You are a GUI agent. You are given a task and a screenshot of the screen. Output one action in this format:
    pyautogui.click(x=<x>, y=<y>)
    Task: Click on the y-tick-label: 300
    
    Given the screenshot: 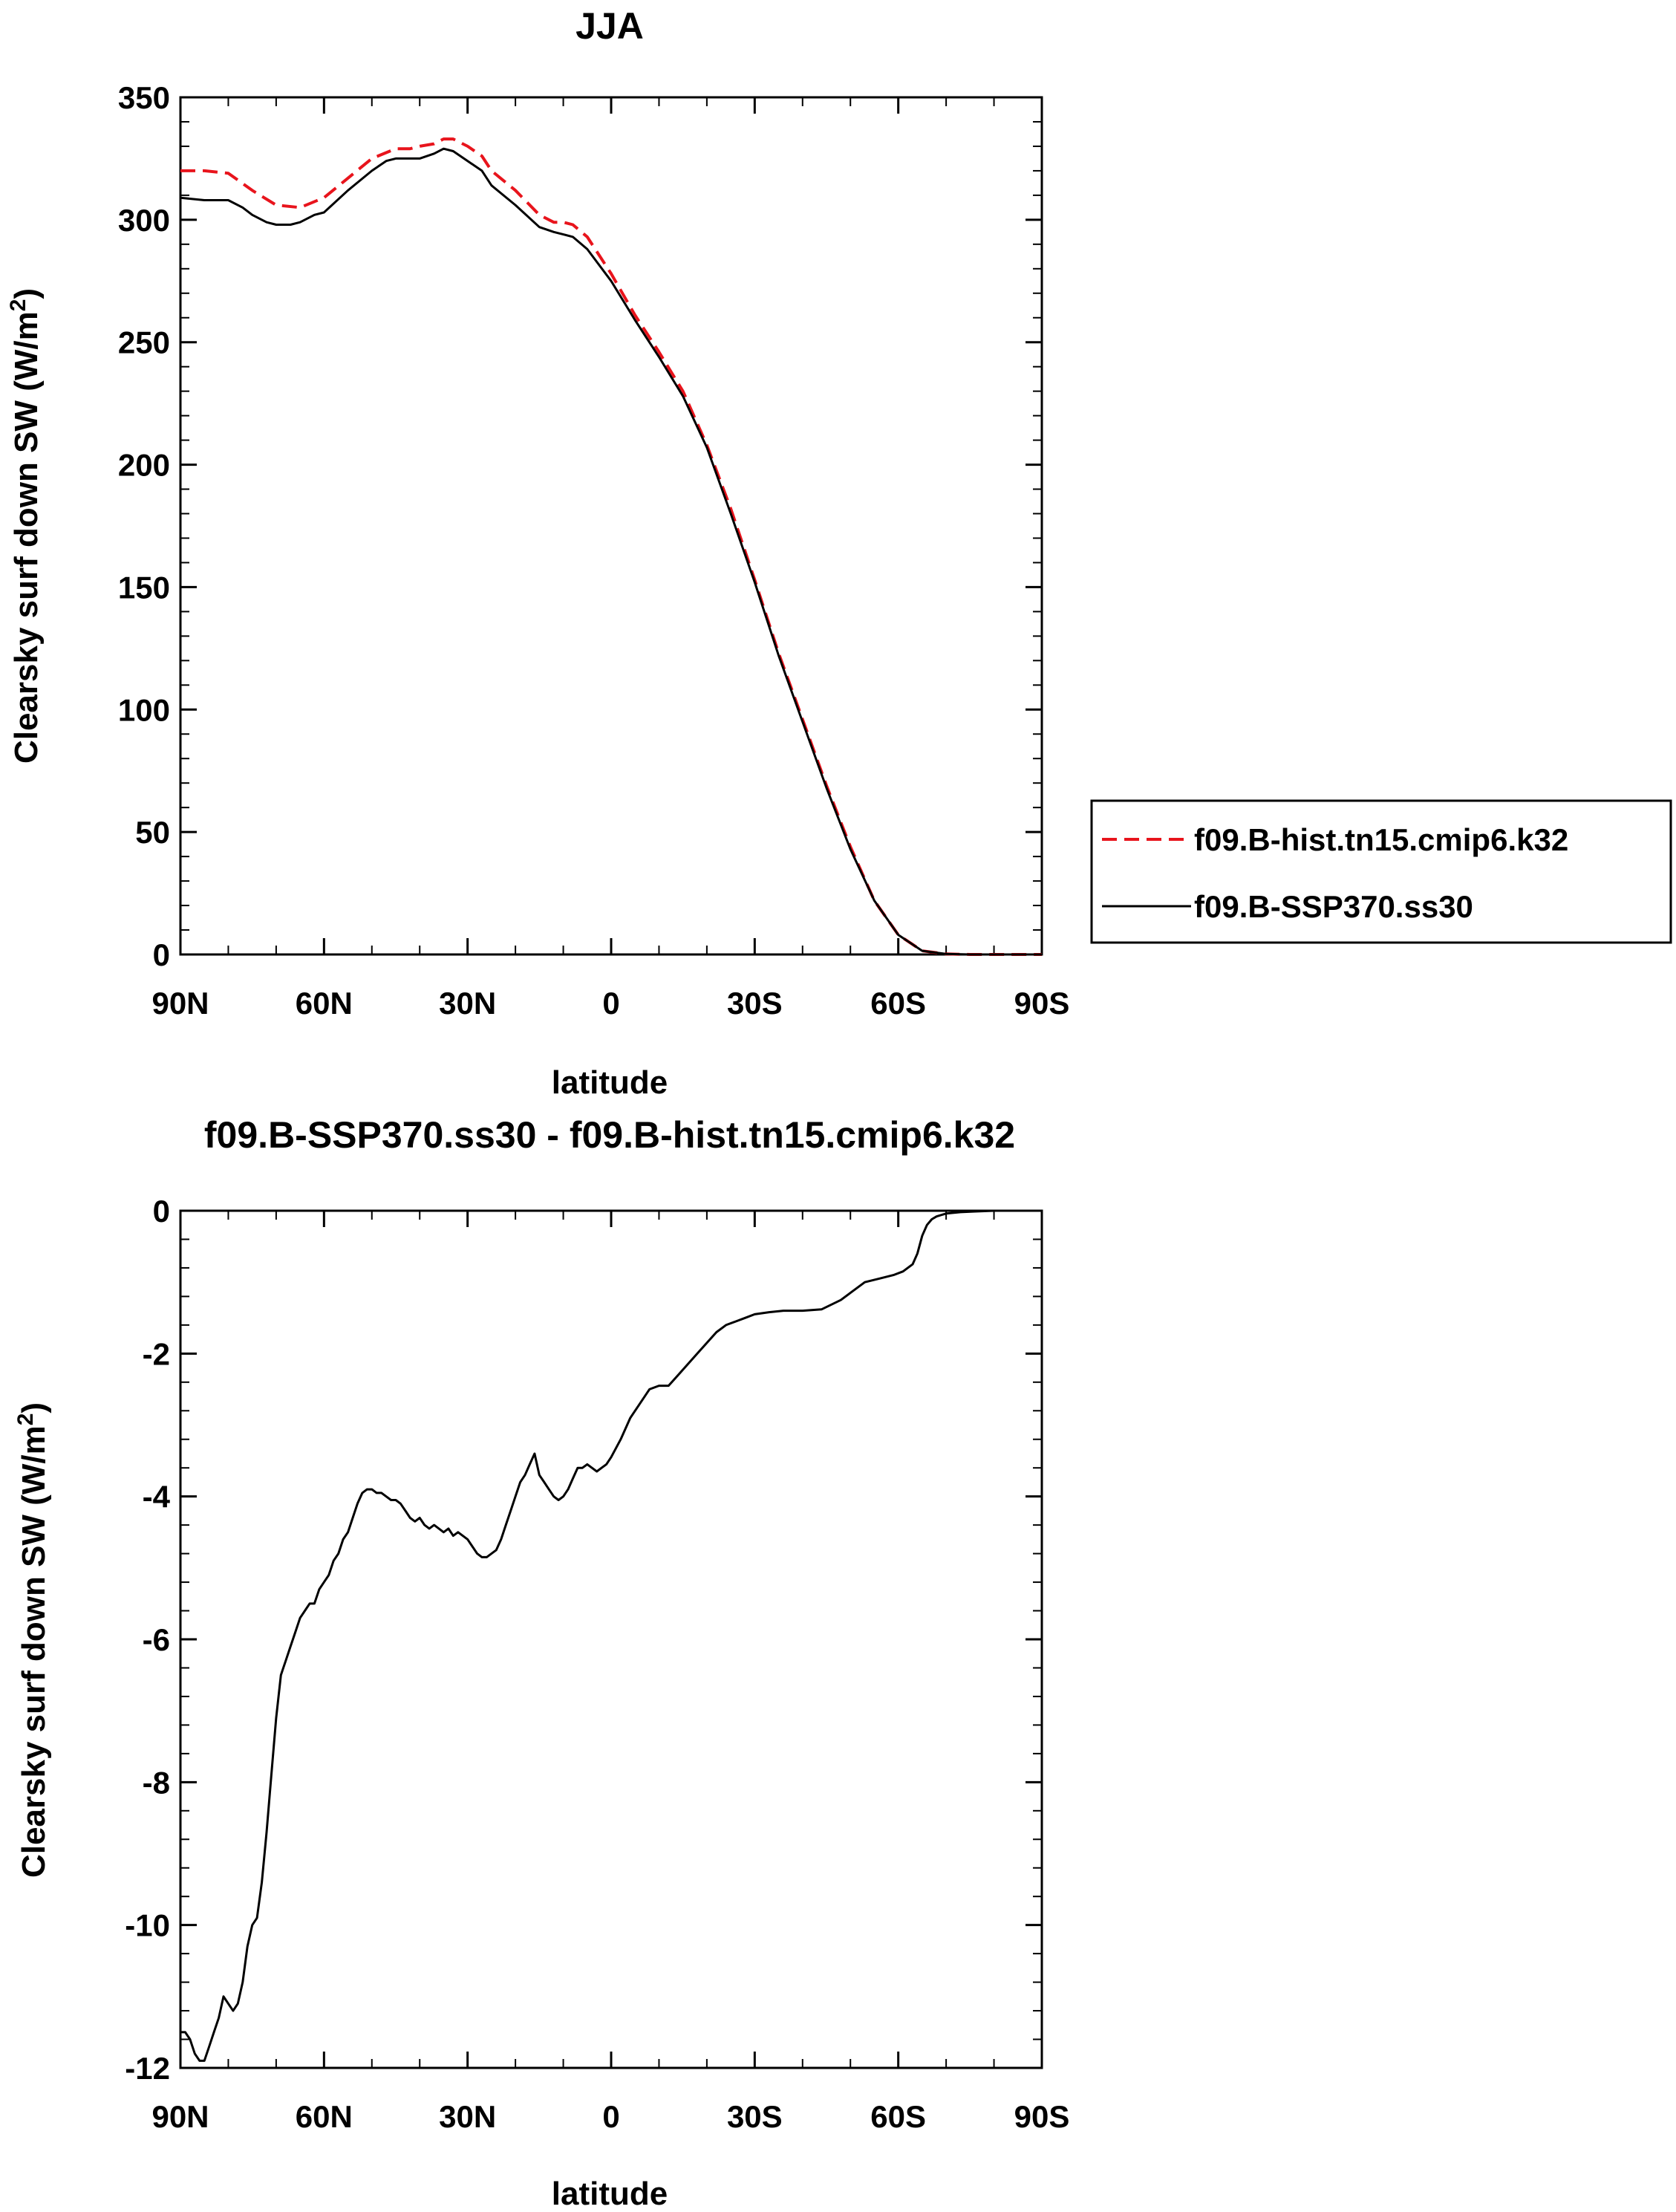 What is the action you would take?
    pyautogui.click(x=144, y=221)
    